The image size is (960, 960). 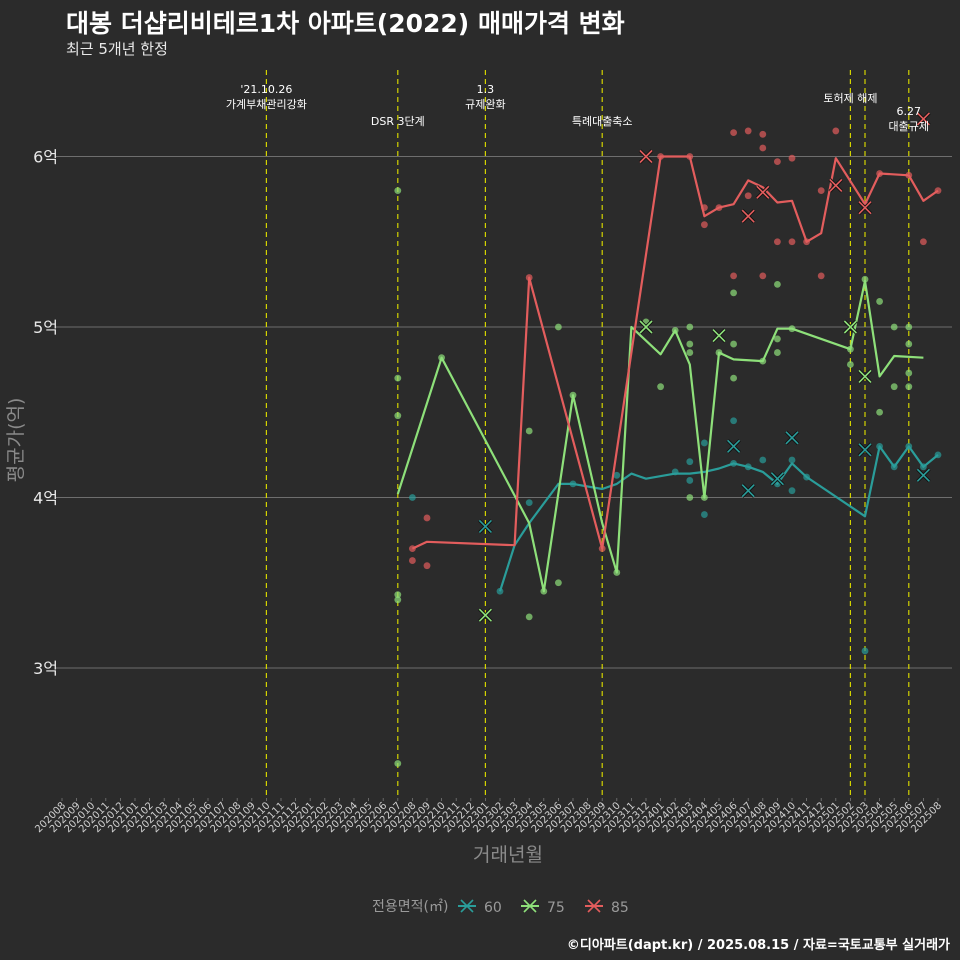 What do you see at coordinates (850, 98) in the screenshot?
I see `event-label: 토허제 해제` at bounding box center [850, 98].